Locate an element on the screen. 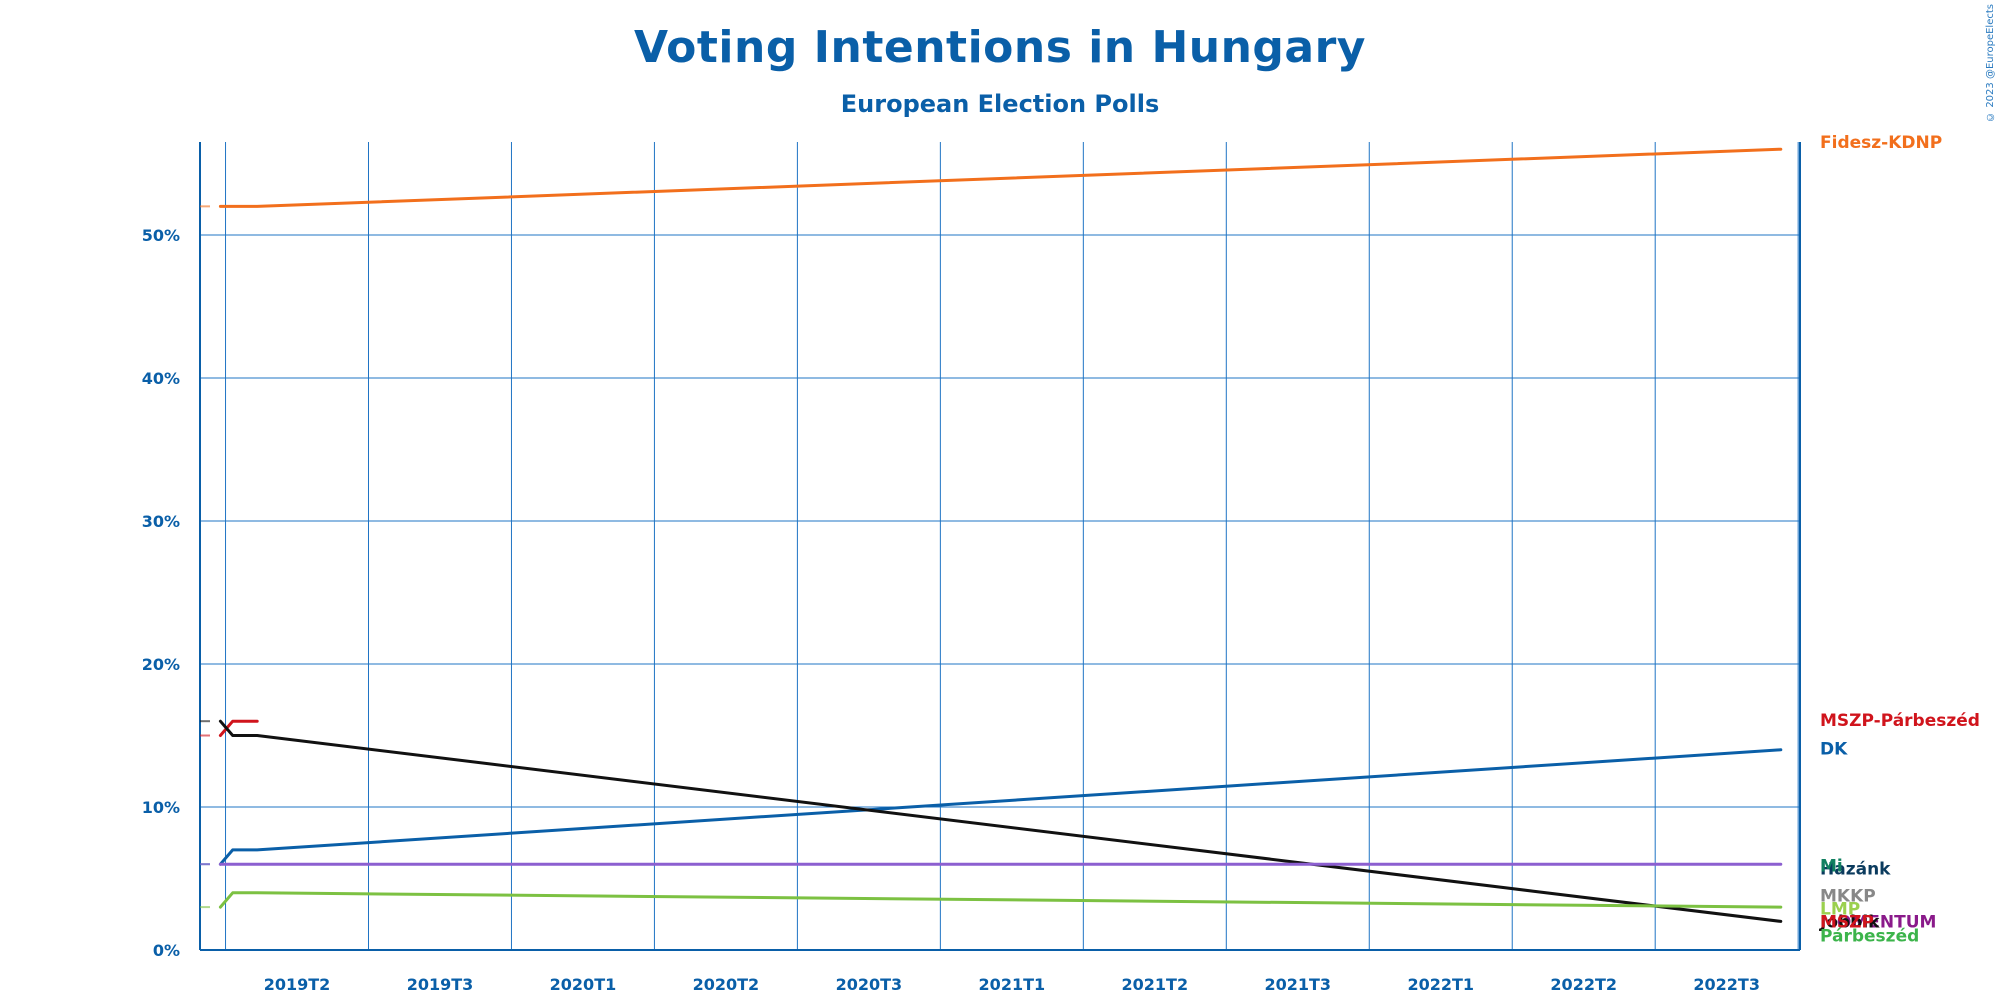 This screenshot has height=1000, width=2000. y-tick-label: 50% is located at coordinates (161, 235).